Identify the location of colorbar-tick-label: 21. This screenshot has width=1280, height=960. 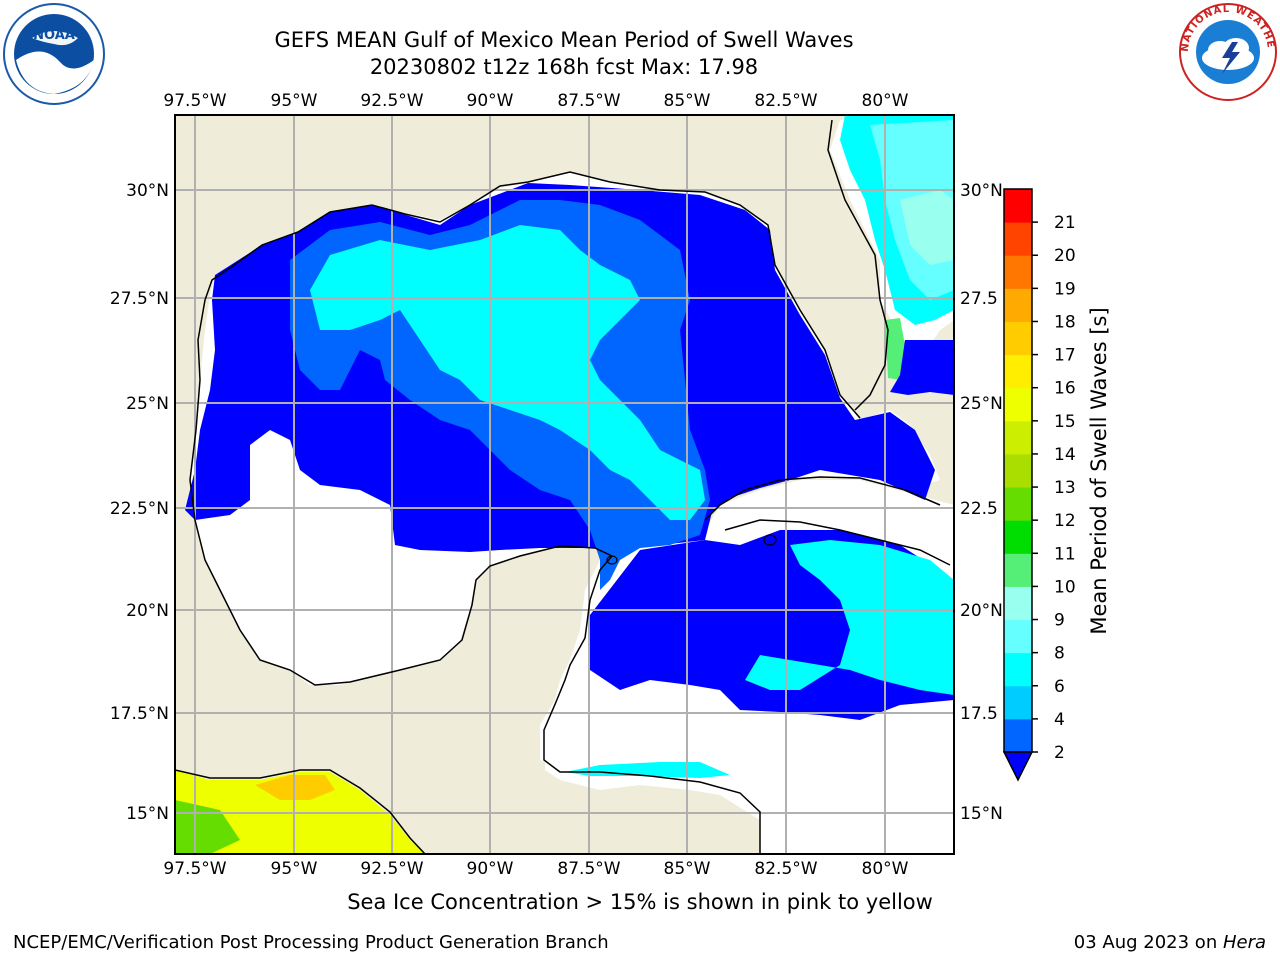
(1065, 223).